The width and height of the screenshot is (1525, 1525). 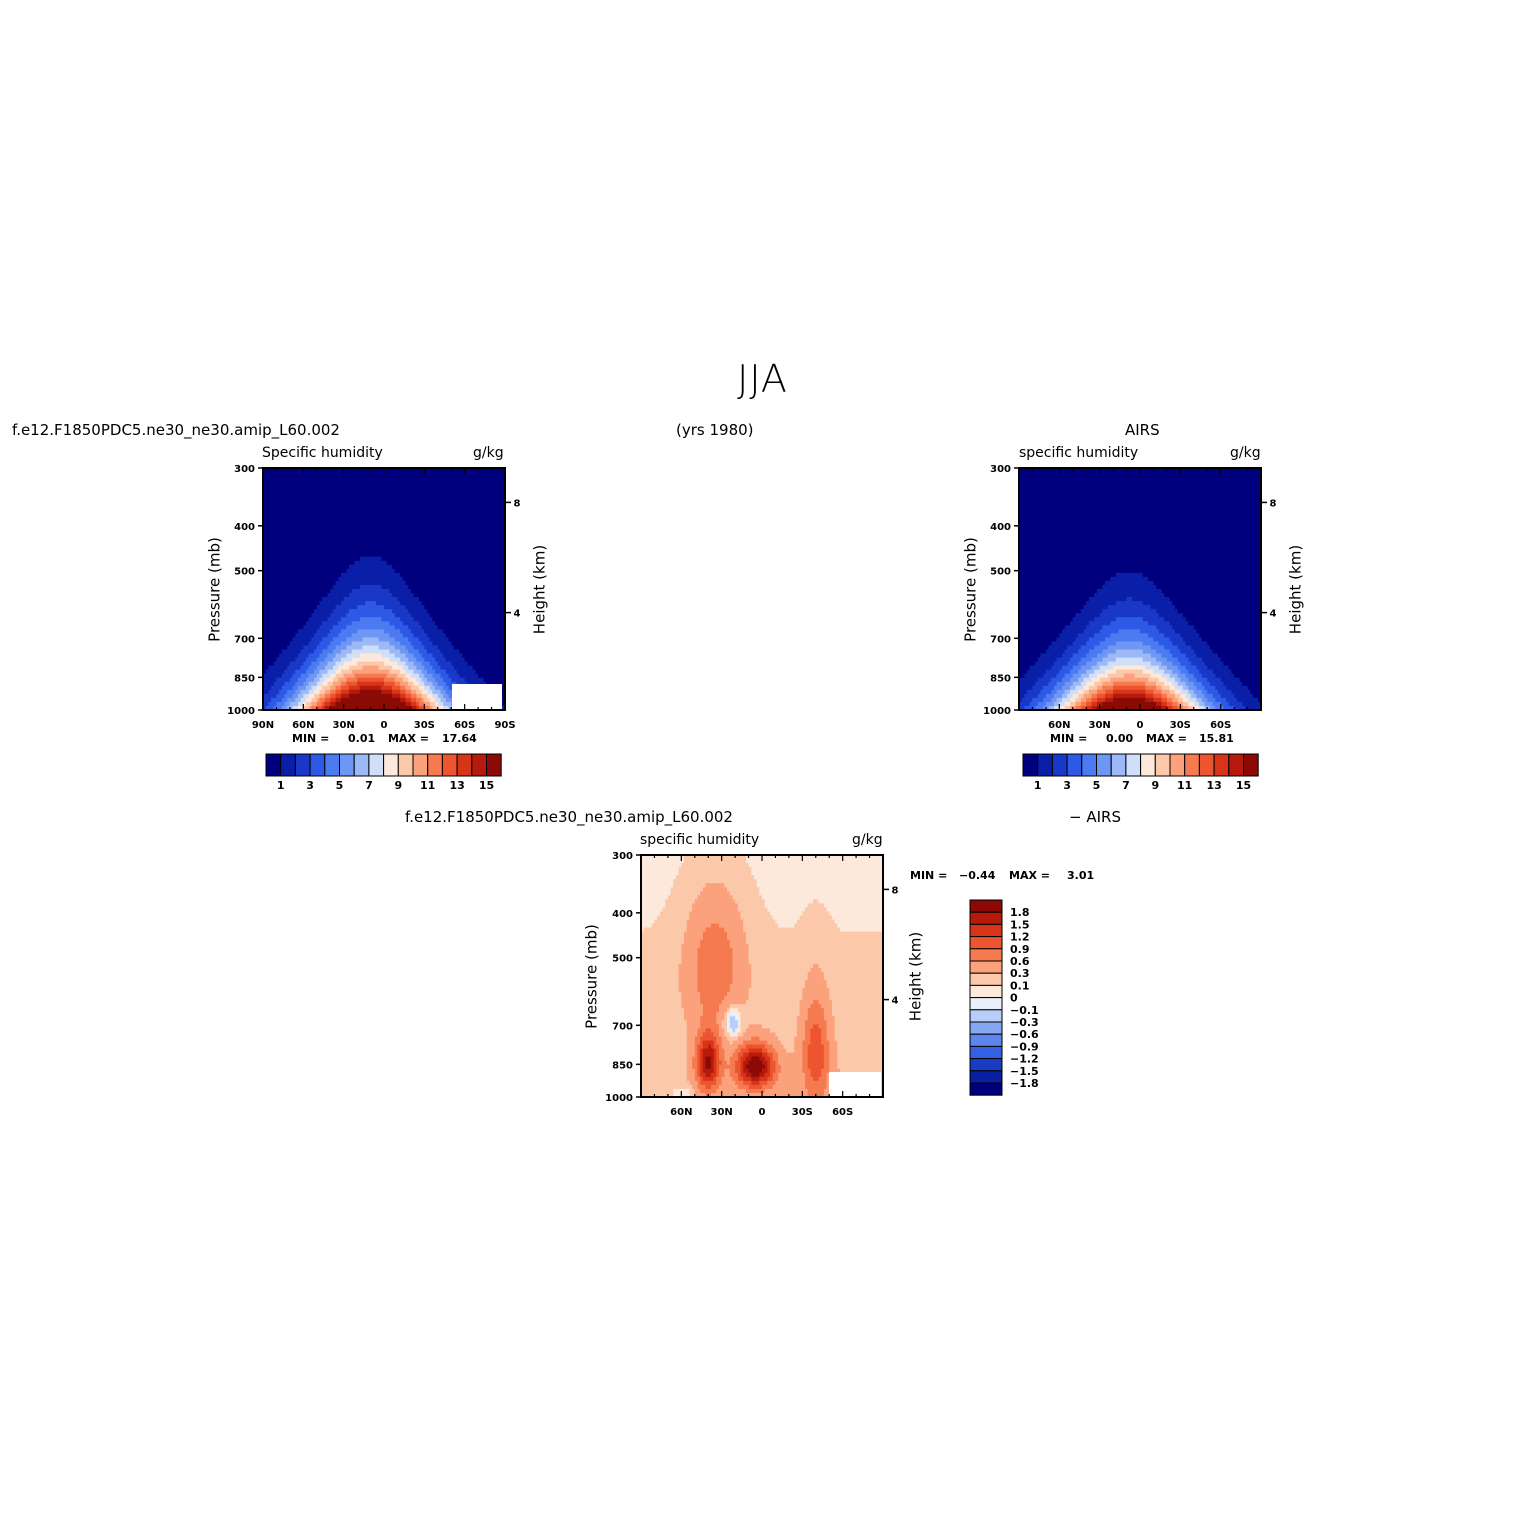 I want to click on model-xtick-label: 60S, so click(x=464, y=725).